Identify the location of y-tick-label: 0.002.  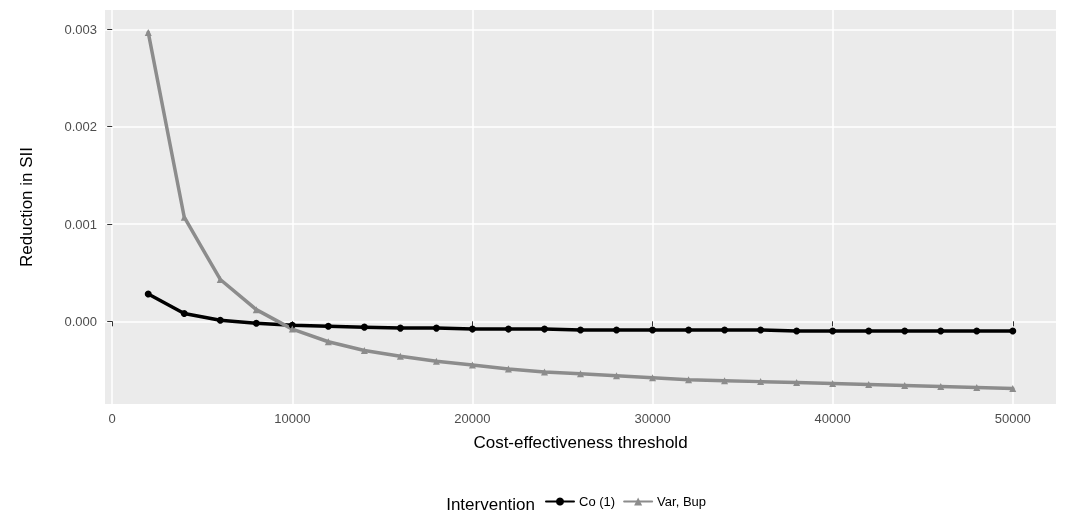
(80, 127).